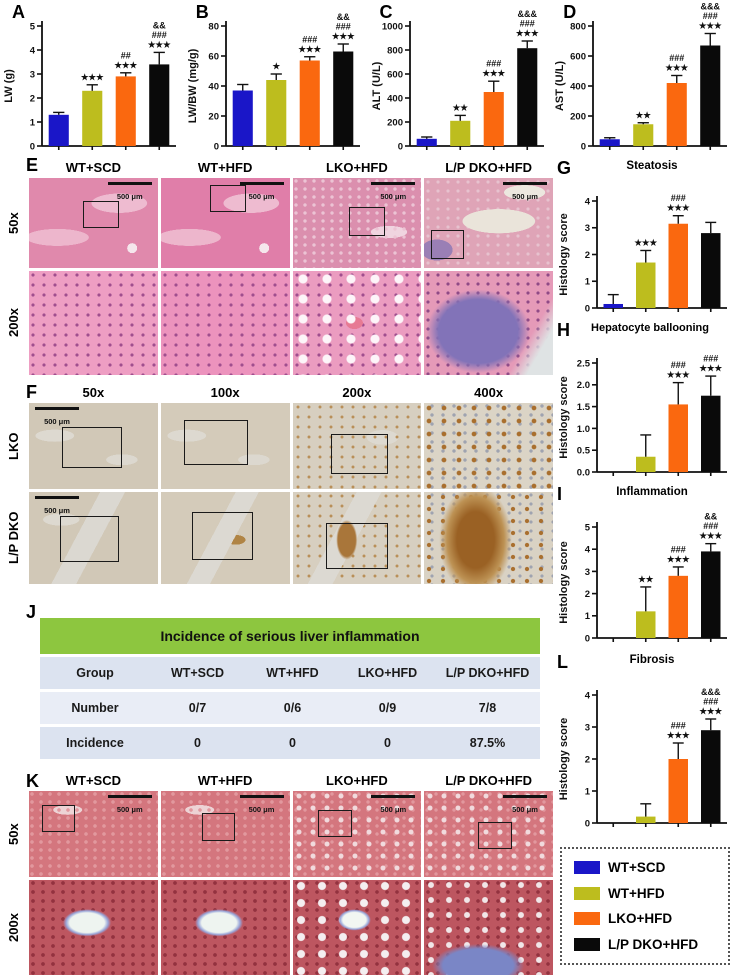 The image size is (735, 980). What do you see at coordinates (588, 791) in the screenshot?
I see `svg-text: 1` at bounding box center [588, 791].